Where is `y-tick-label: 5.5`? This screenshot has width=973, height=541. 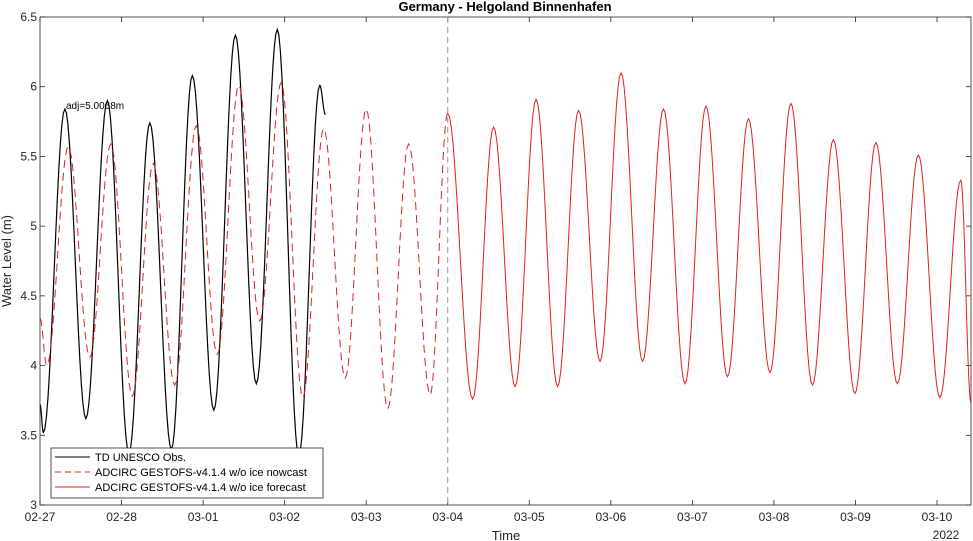 y-tick-label: 5.5 is located at coordinates (28, 156).